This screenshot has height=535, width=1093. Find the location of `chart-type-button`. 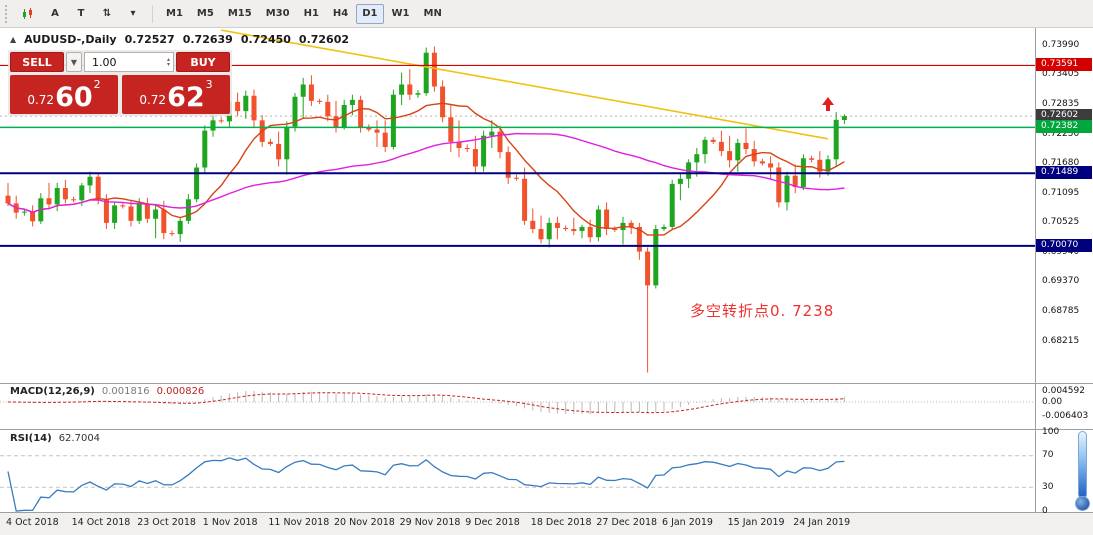

chart-type-button is located at coordinates (28, 14).